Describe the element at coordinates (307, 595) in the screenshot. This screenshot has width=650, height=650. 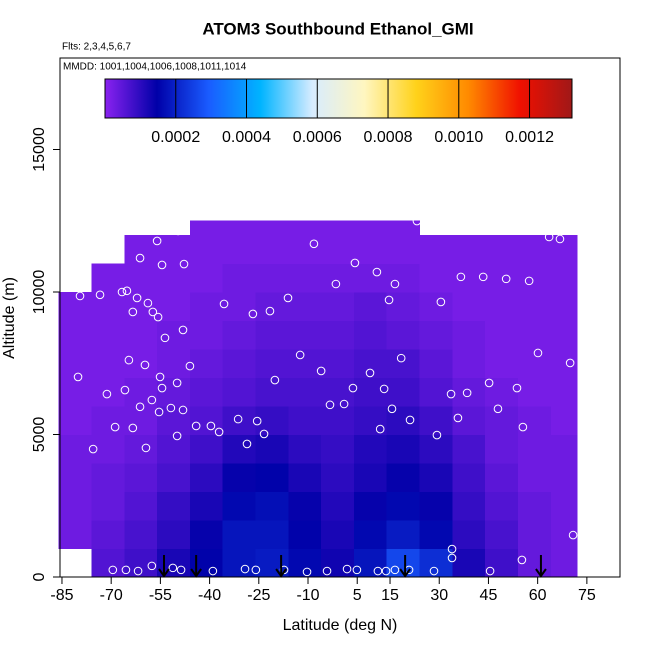
I see `x-tick-label: -10` at that location.